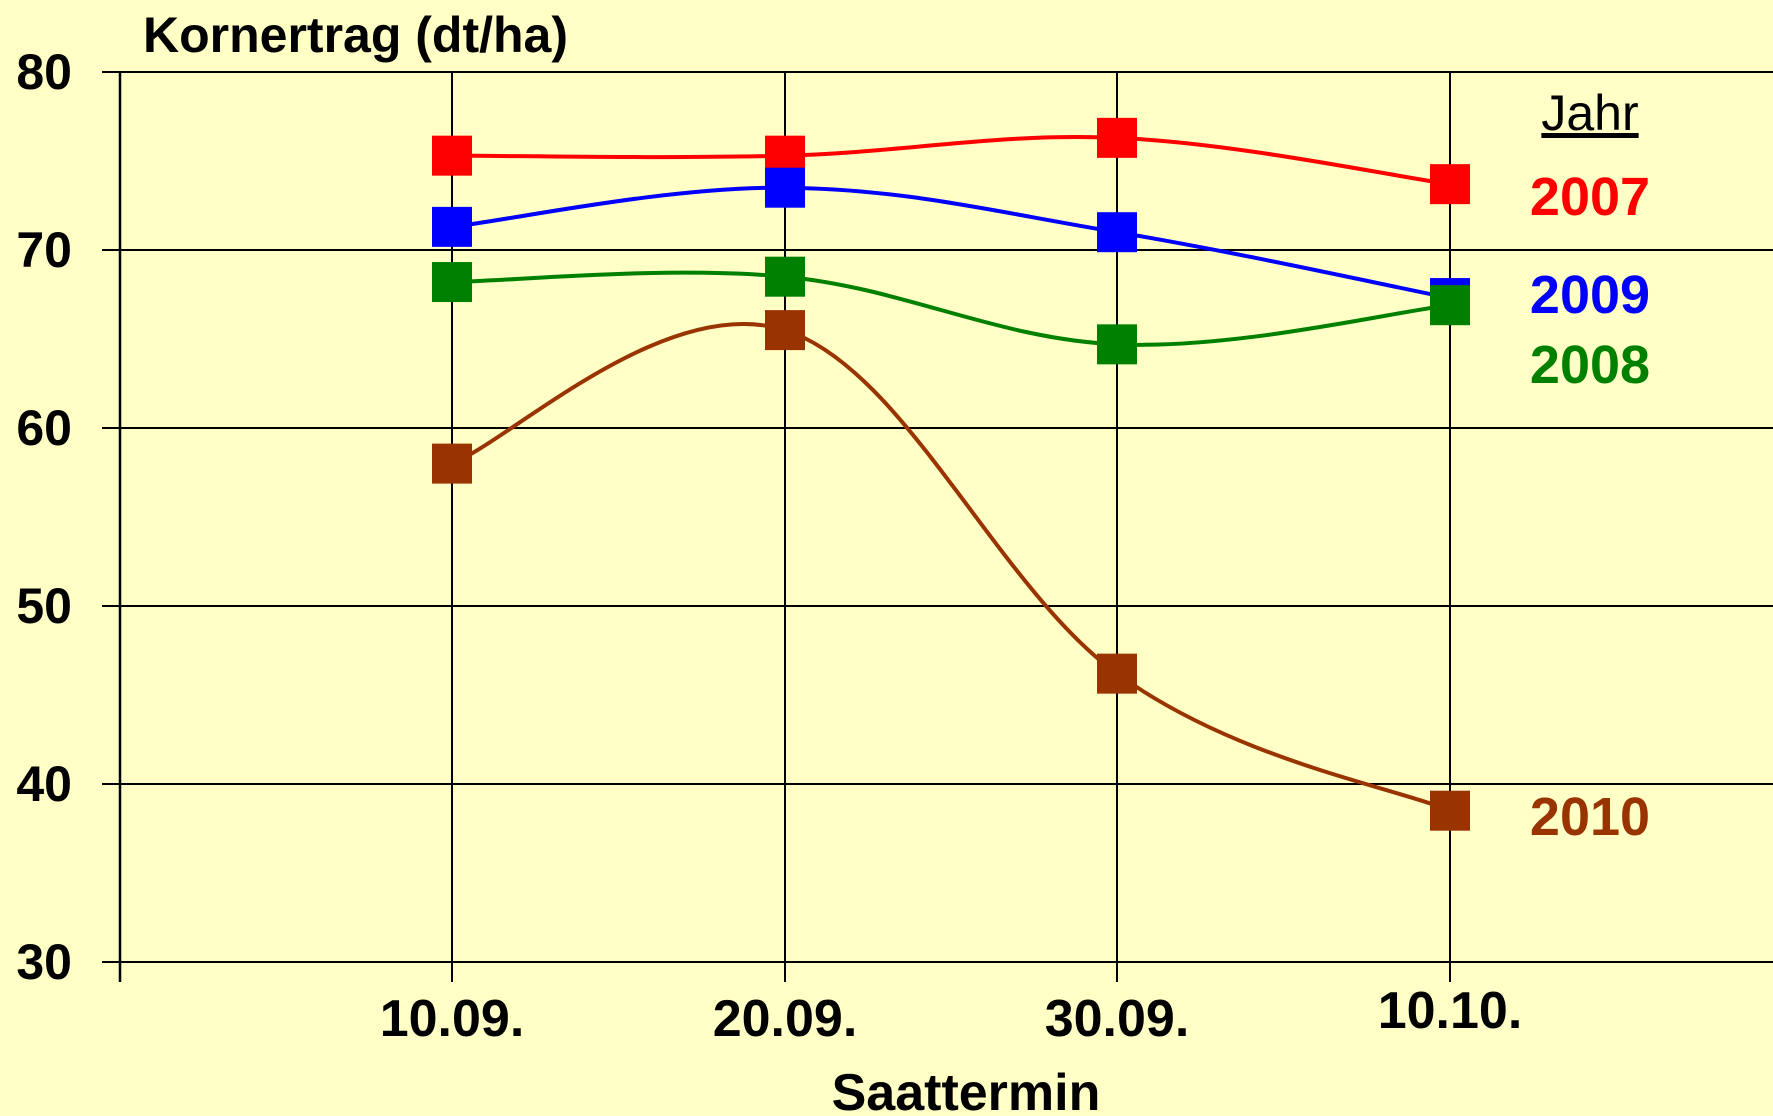 This screenshot has width=1773, height=1116. What do you see at coordinates (1117, 1019) in the screenshot?
I see `x-tick-label: 30.09.` at bounding box center [1117, 1019].